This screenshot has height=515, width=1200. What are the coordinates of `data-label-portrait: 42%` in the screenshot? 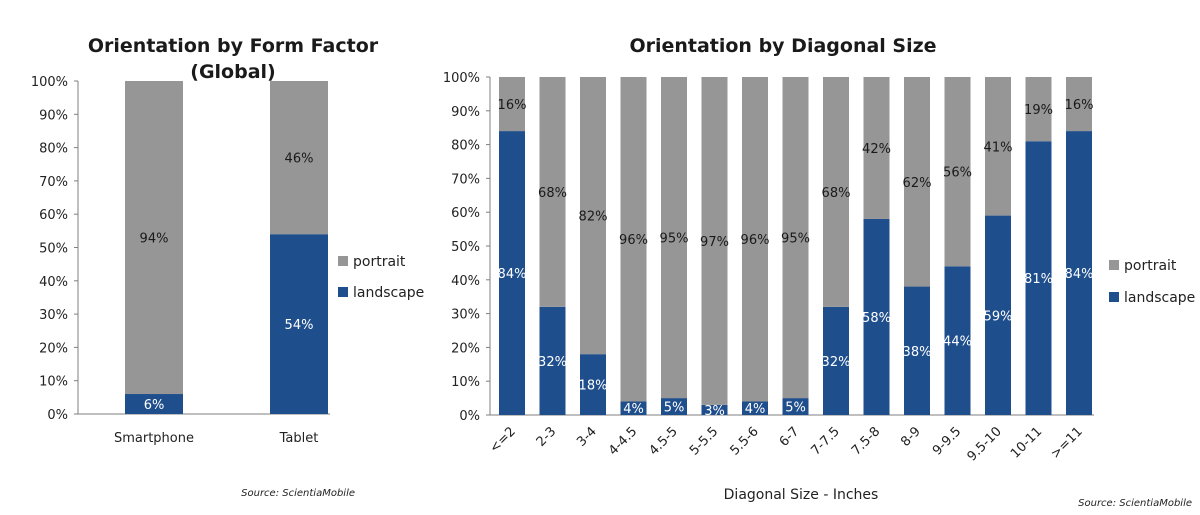 It's located at (876, 149).